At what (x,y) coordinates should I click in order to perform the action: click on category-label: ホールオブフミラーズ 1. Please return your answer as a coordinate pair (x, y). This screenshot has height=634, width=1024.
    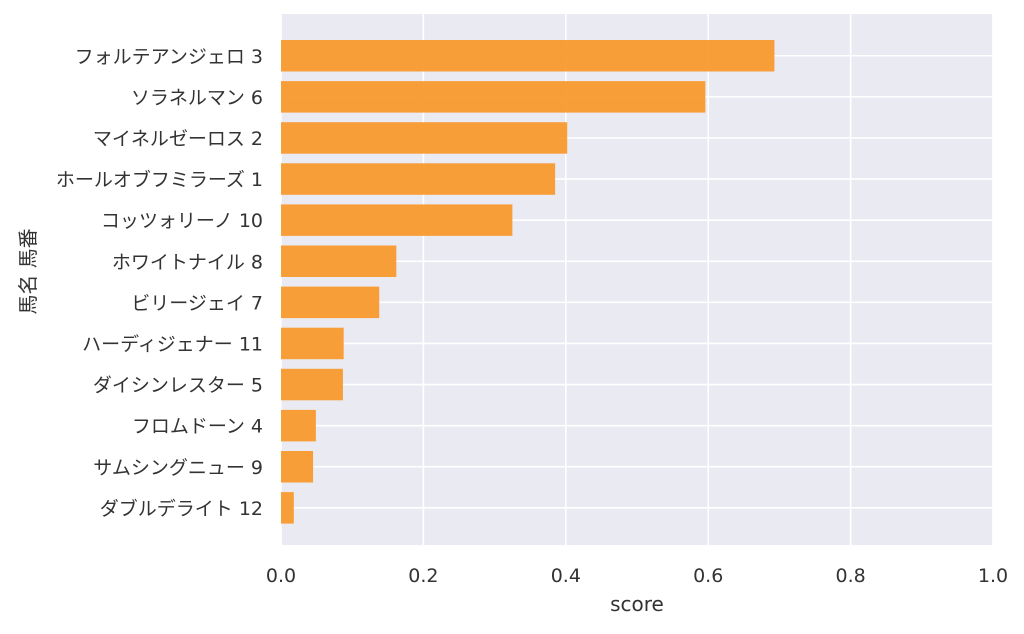
    Looking at the image, I should click on (159, 179).